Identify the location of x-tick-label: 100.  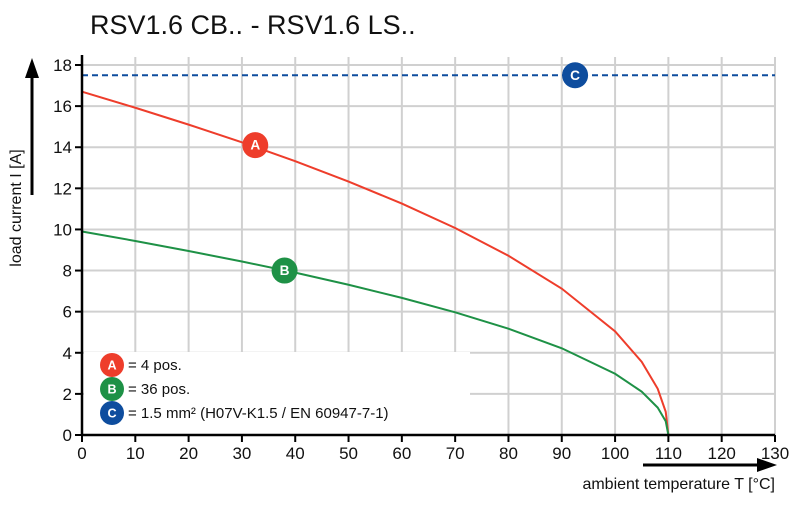
(615, 453).